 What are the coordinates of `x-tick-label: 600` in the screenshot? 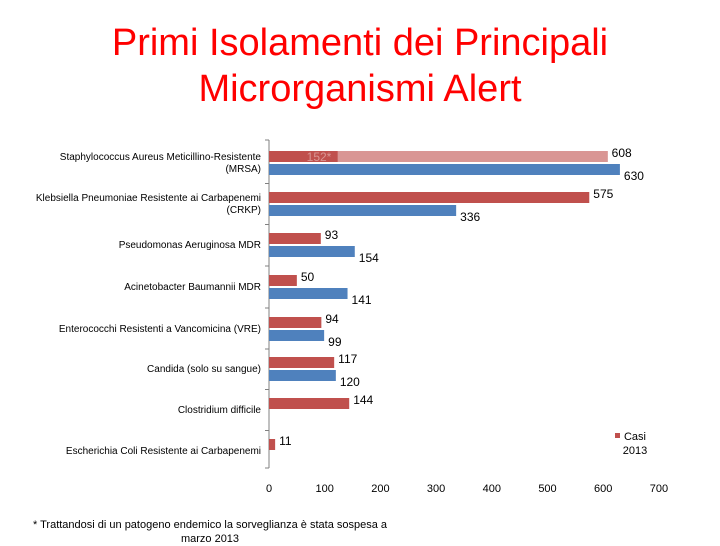 It's located at (603, 489).